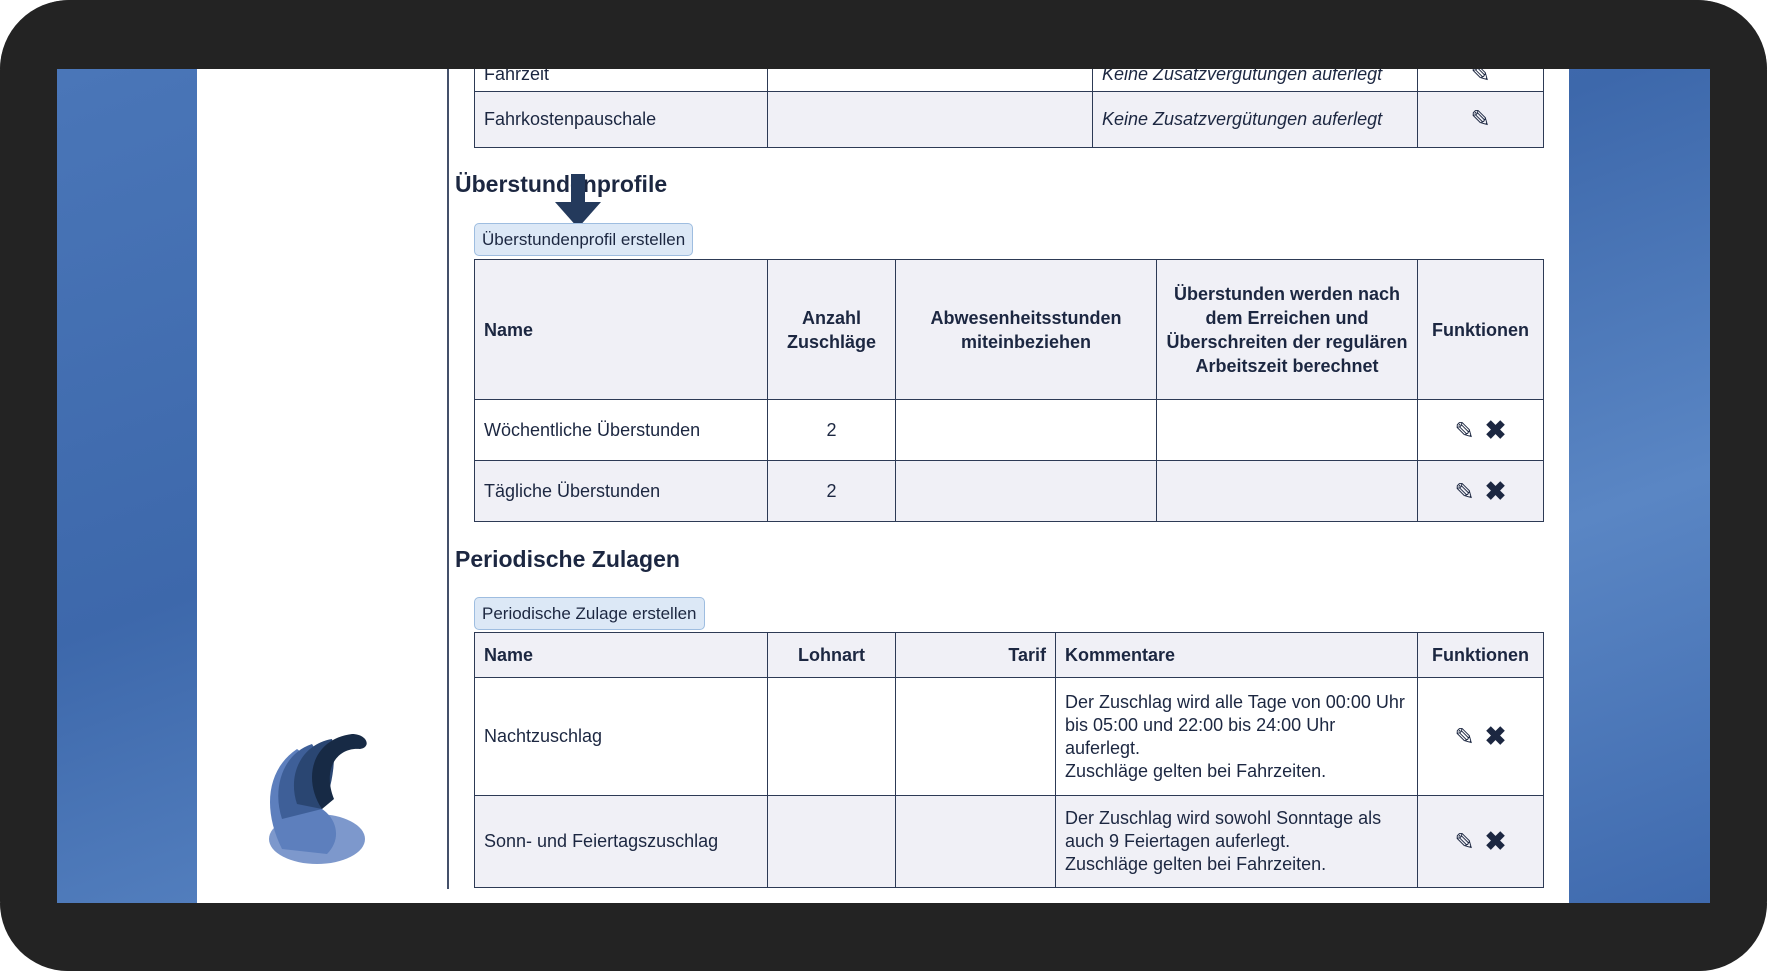  Describe the element at coordinates (1009, 491) in the screenshot. I see `table-row: Tägliche Überstunden 2 ✎ ✖` at that location.